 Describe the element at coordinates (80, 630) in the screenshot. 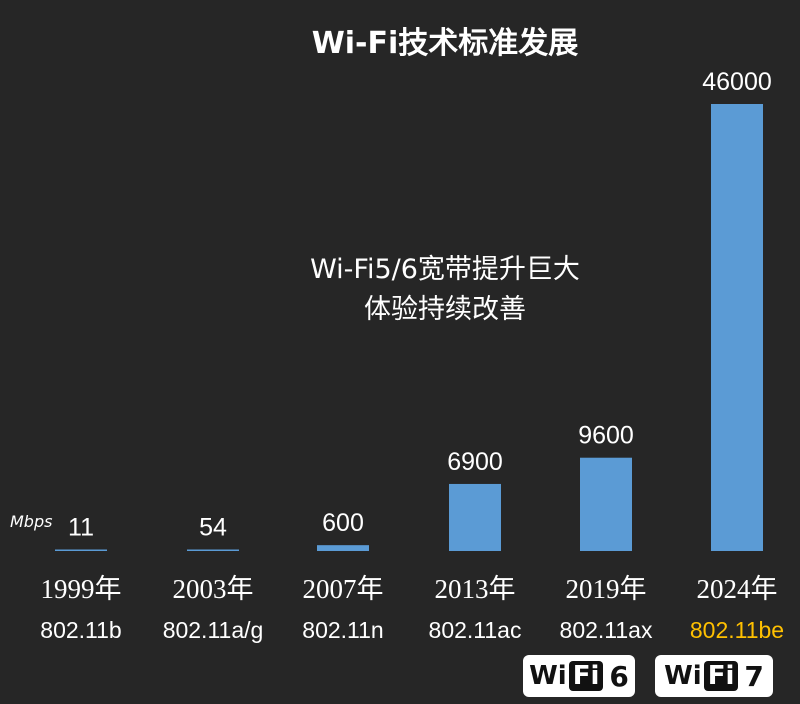

I see `standard-label-0: 802.11b` at that location.